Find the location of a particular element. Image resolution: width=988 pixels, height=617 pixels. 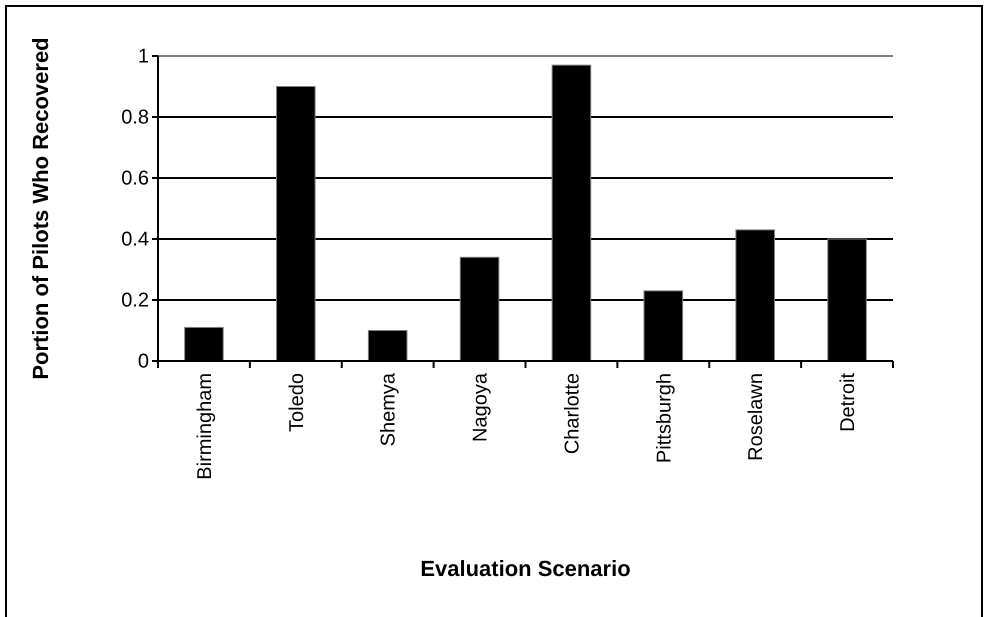

x-tick-label: Pittsburgh is located at coordinates (664, 418).